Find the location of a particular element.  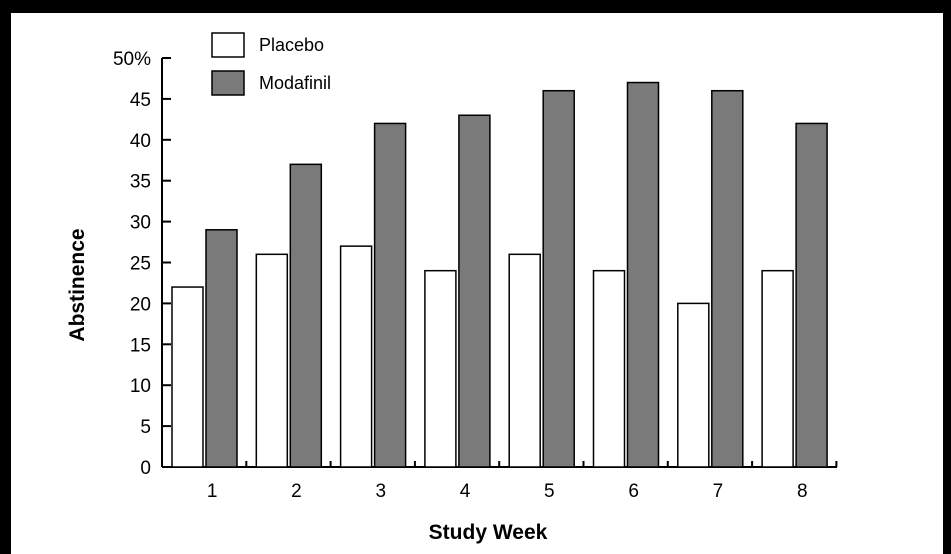

y-tick-label: 35 is located at coordinates (140, 182).